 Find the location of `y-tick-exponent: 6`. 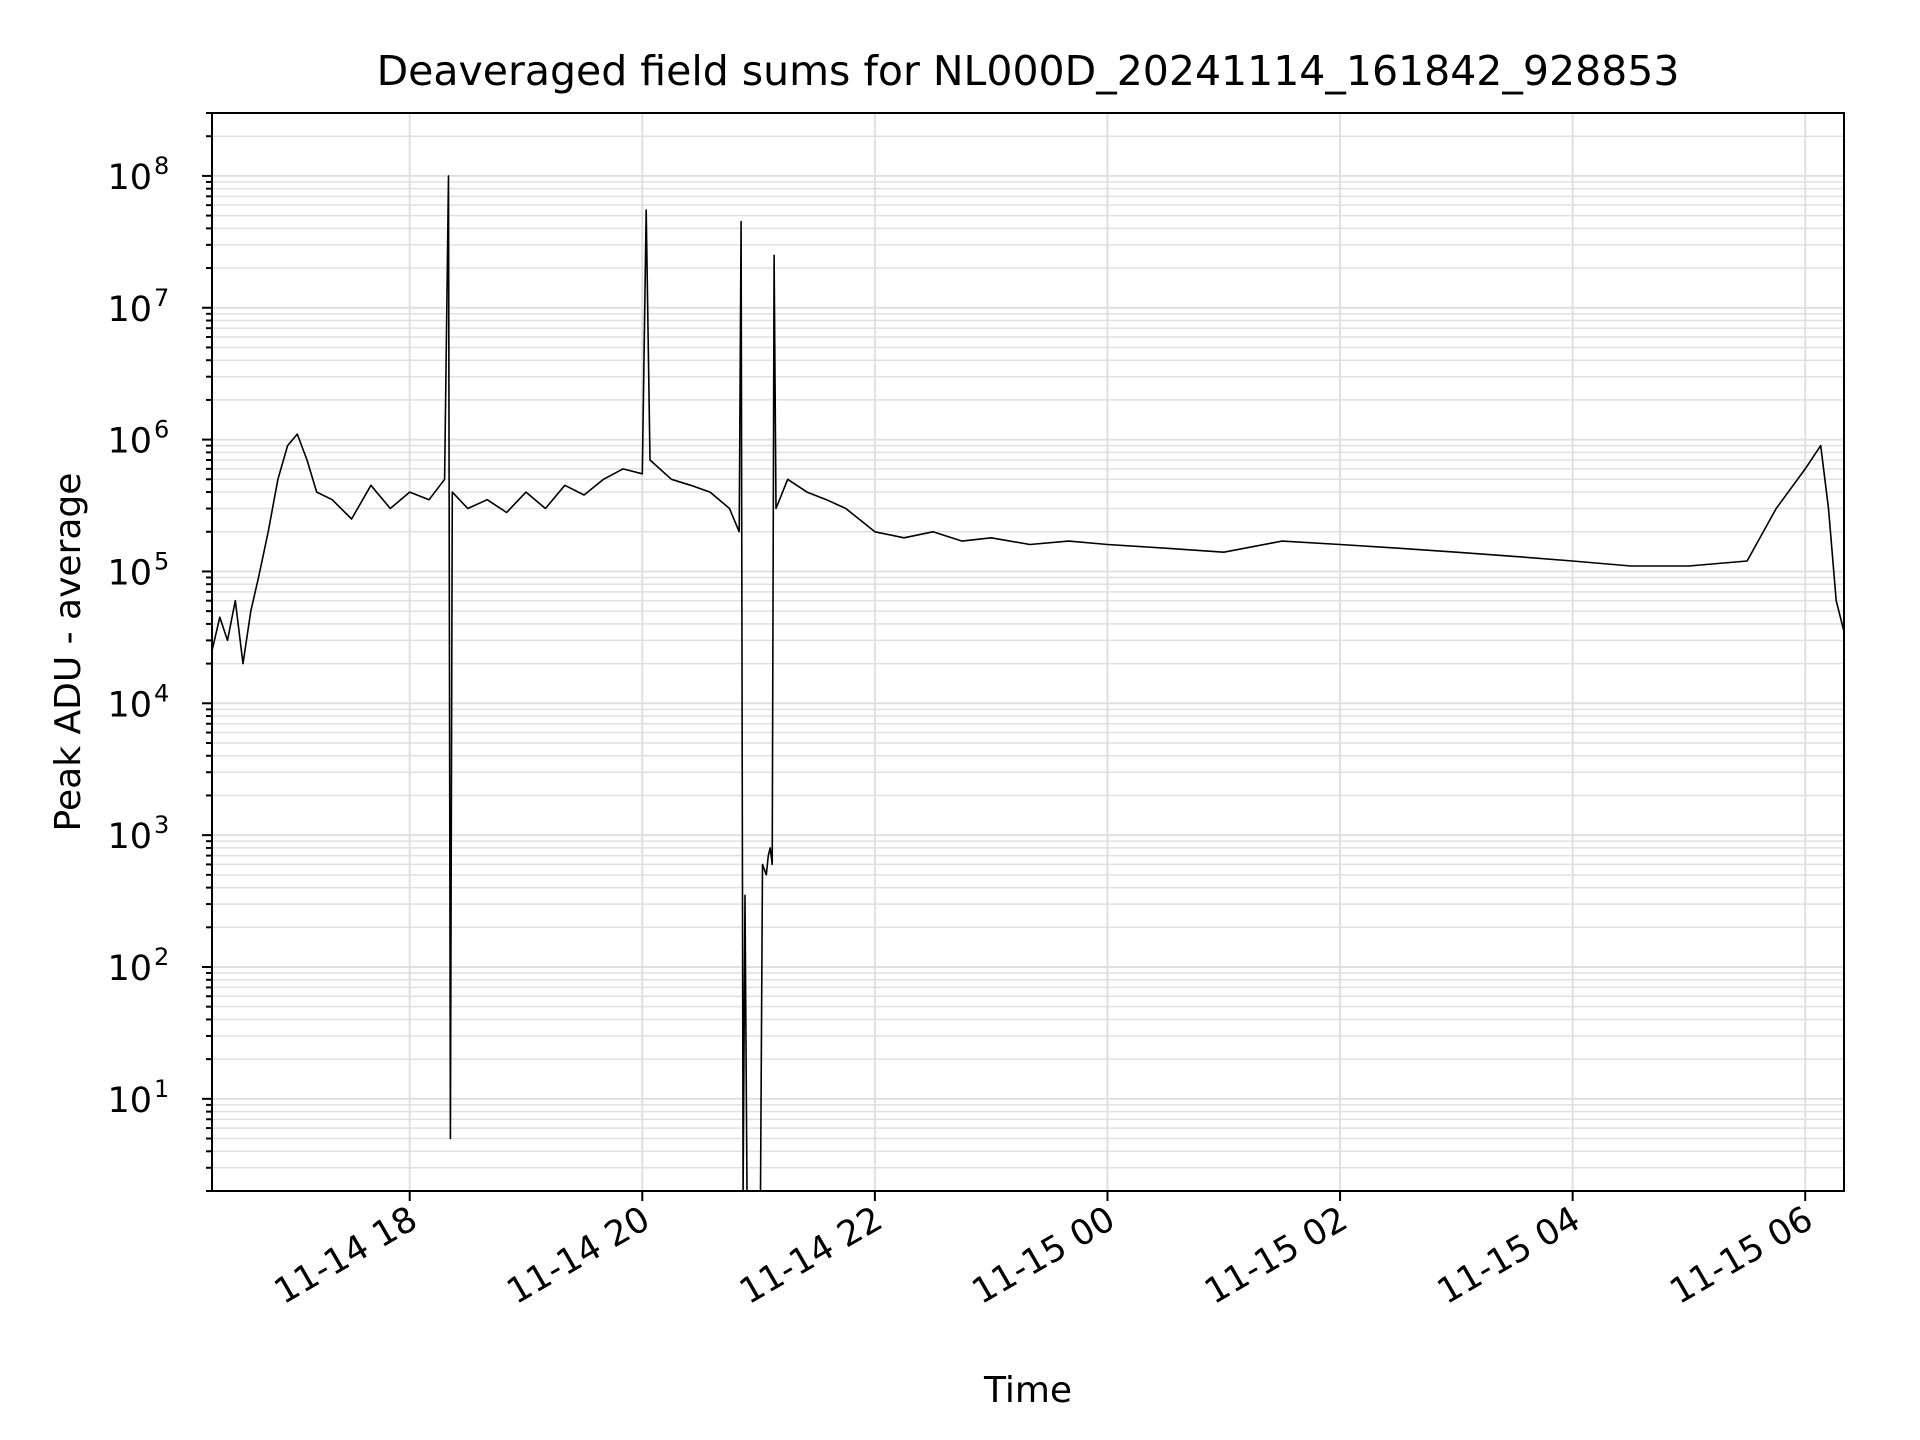

y-tick-exponent: 6 is located at coordinates (161, 430).